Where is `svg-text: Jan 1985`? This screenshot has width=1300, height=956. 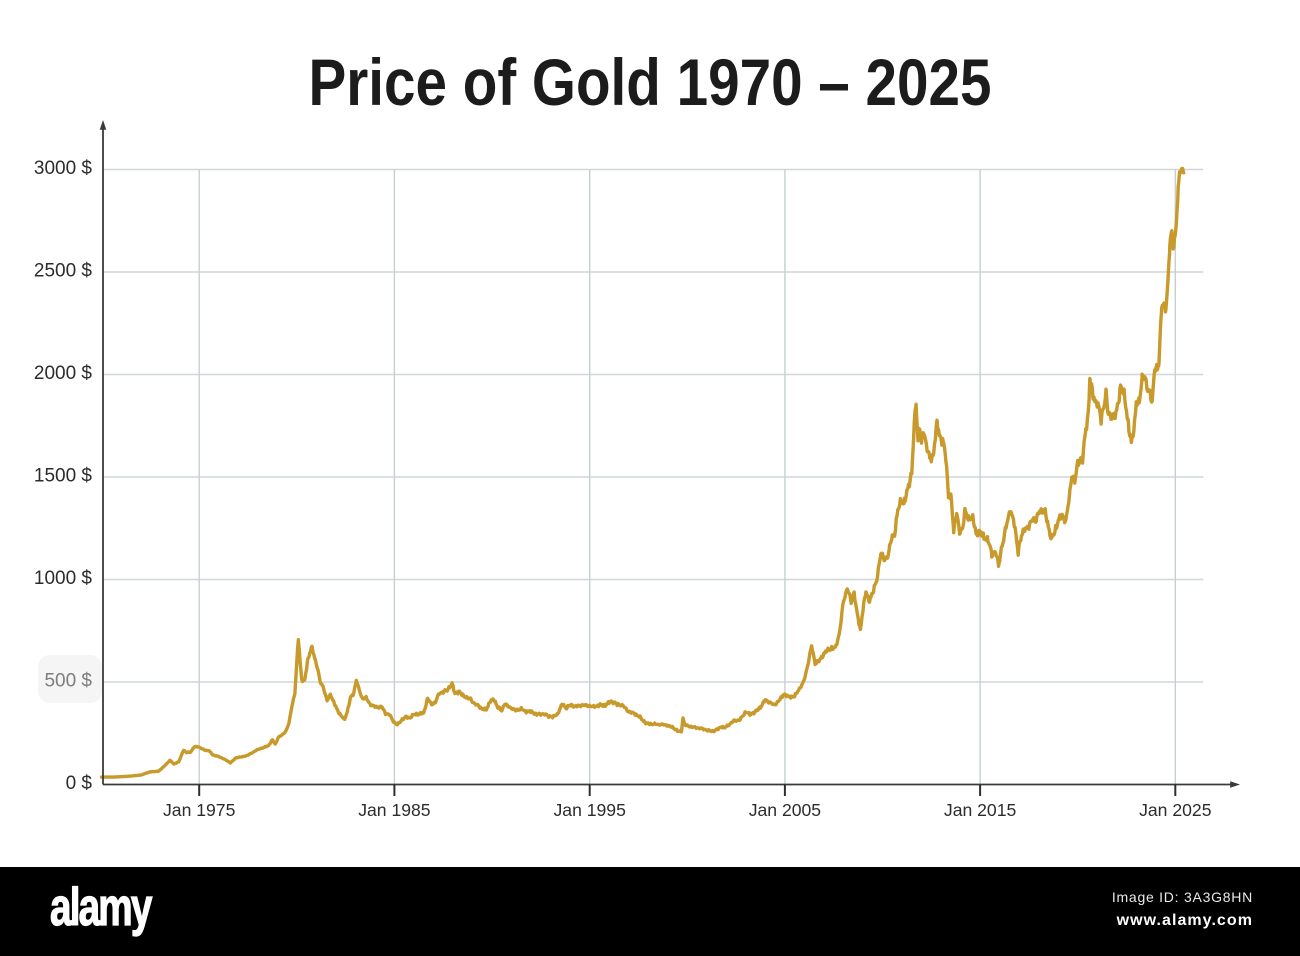 svg-text: Jan 1985 is located at coordinates (394, 810).